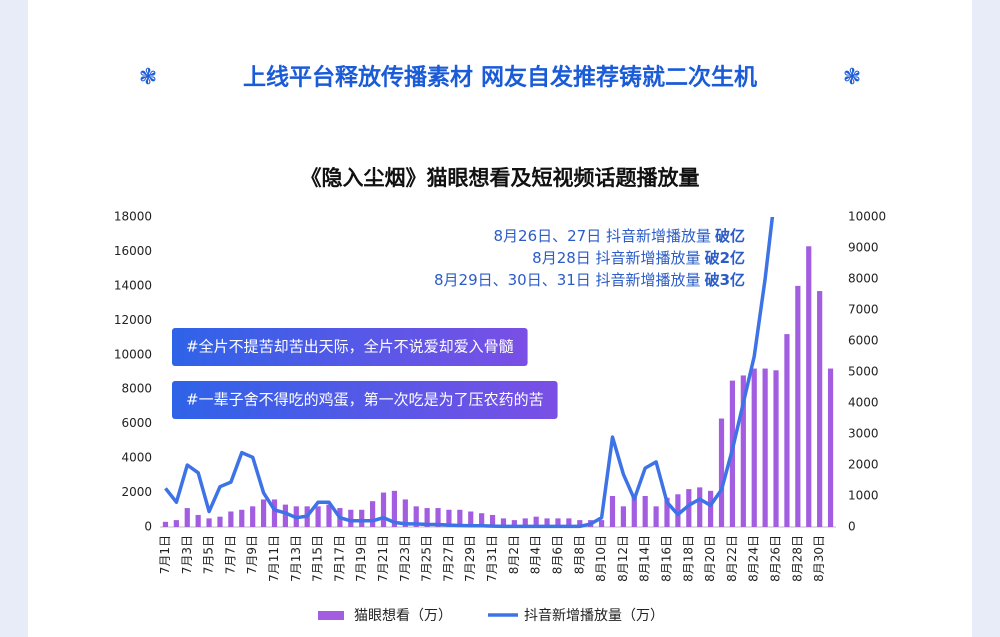 The width and height of the screenshot is (1000, 637). Describe the element at coordinates (623, 558) in the screenshot. I see `x-tick-label: 8月12日` at that location.